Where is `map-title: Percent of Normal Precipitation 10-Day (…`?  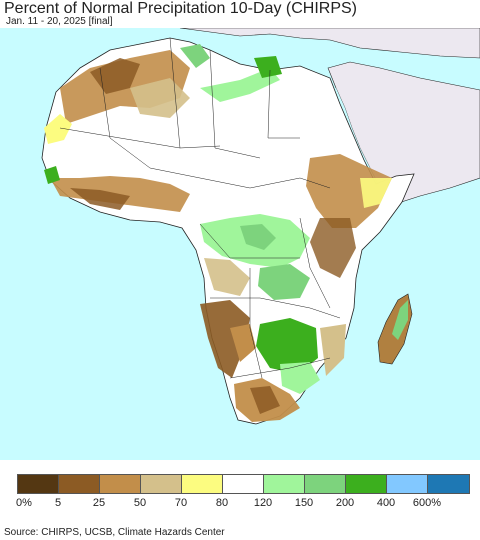 map-title: Percent of Normal Precipitation 10-Day (… is located at coordinates (181, 8).